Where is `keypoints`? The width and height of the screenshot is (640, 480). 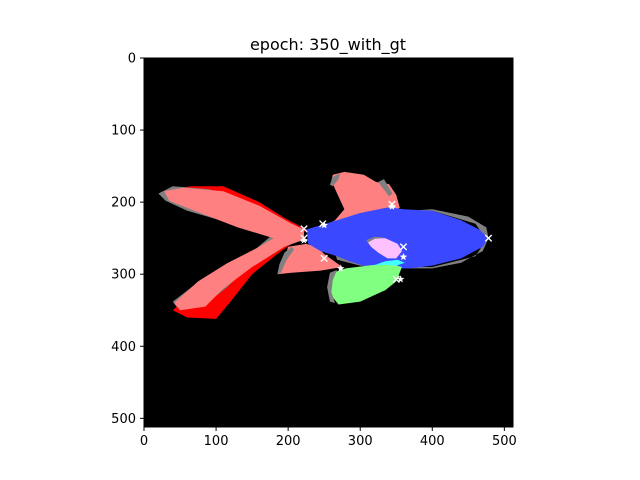 keypoints is located at coordinates (396, 241).